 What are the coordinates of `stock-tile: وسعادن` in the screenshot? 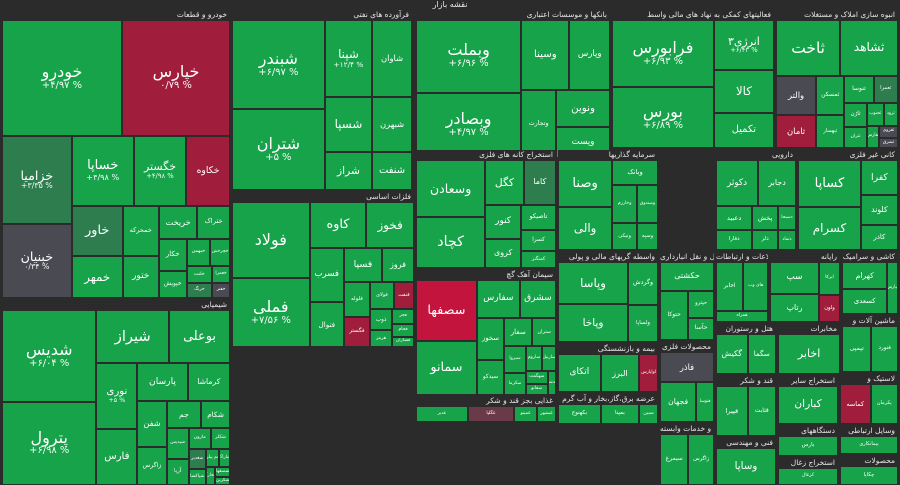 It's located at (451, 188).